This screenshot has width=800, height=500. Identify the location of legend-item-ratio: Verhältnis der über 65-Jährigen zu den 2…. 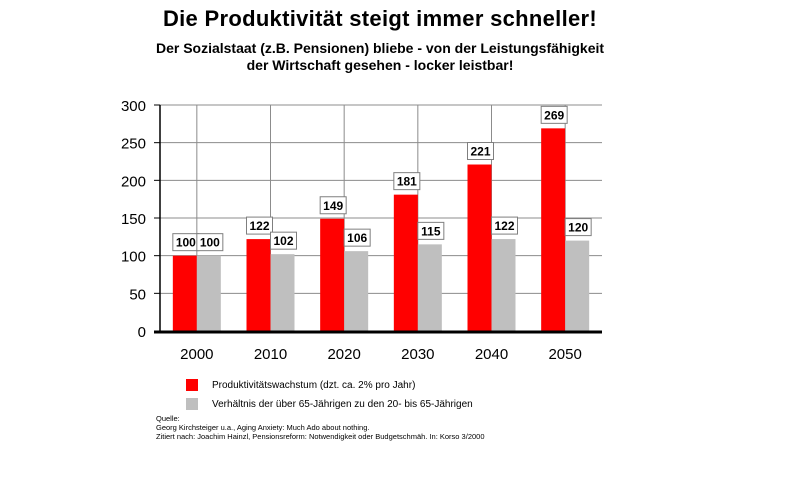
(329, 404).